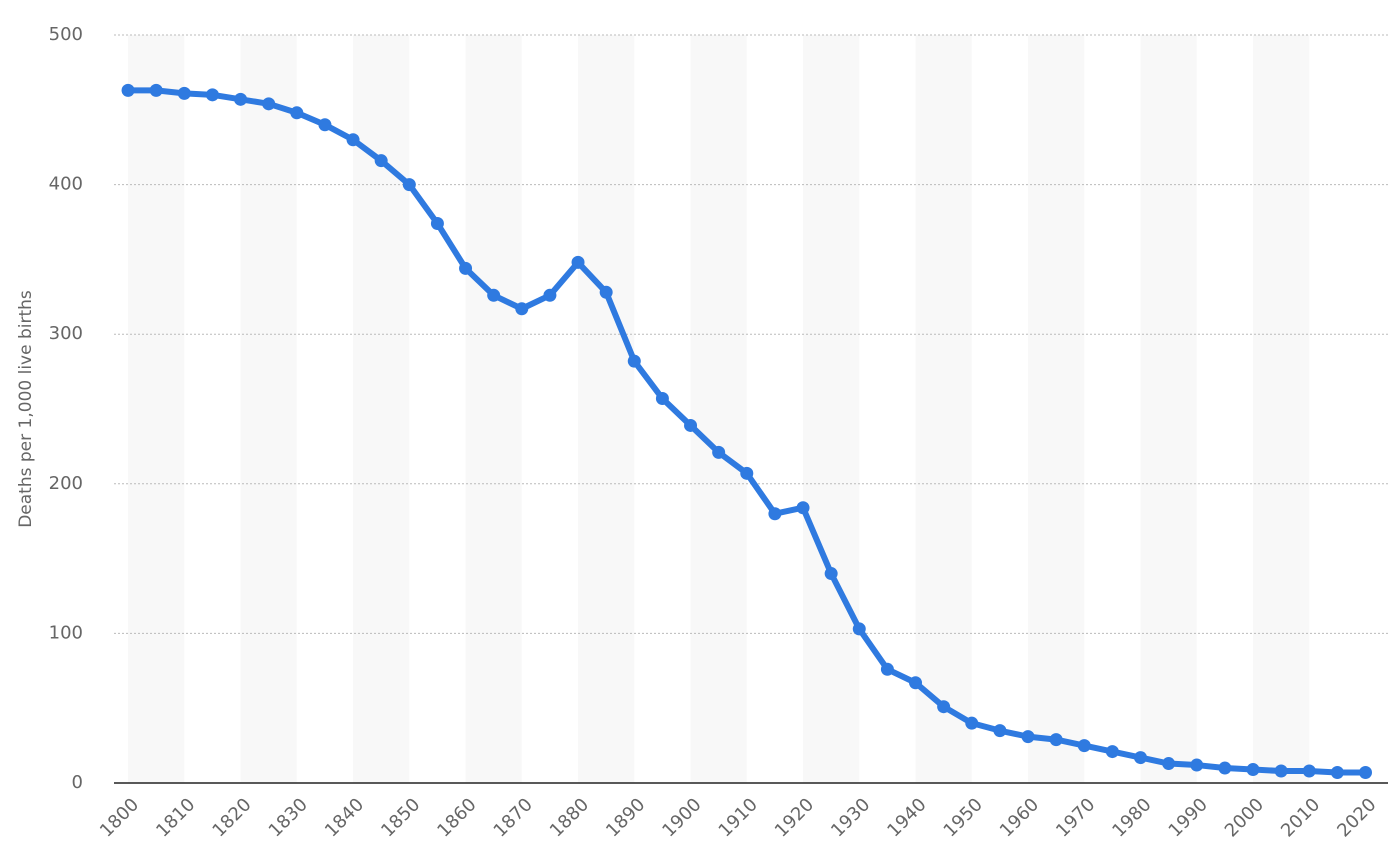 The width and height of the screenshot is (1388, 862). I want to click on x-tick-label: 2010, so click(1300, 817).